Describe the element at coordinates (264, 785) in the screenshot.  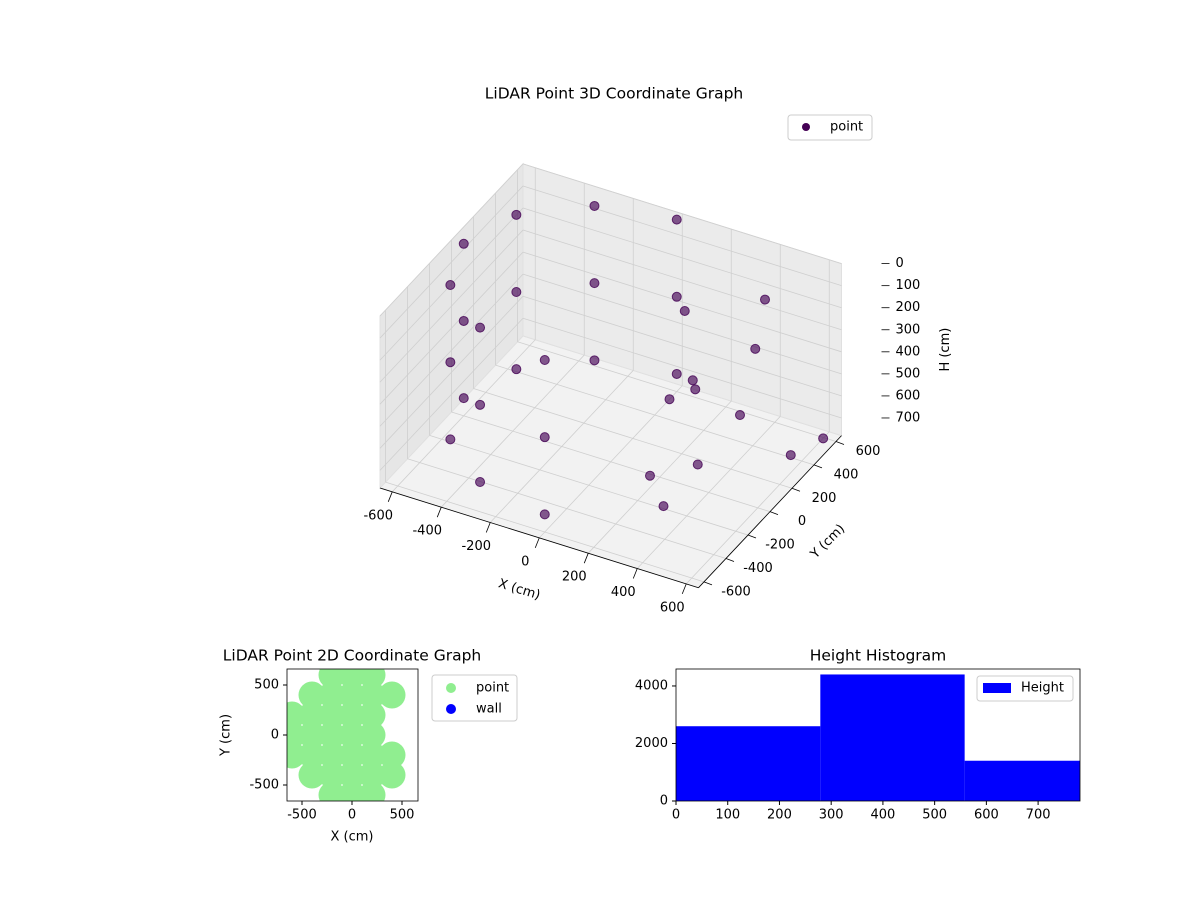
I see `y-tick-label: -500` at that location.